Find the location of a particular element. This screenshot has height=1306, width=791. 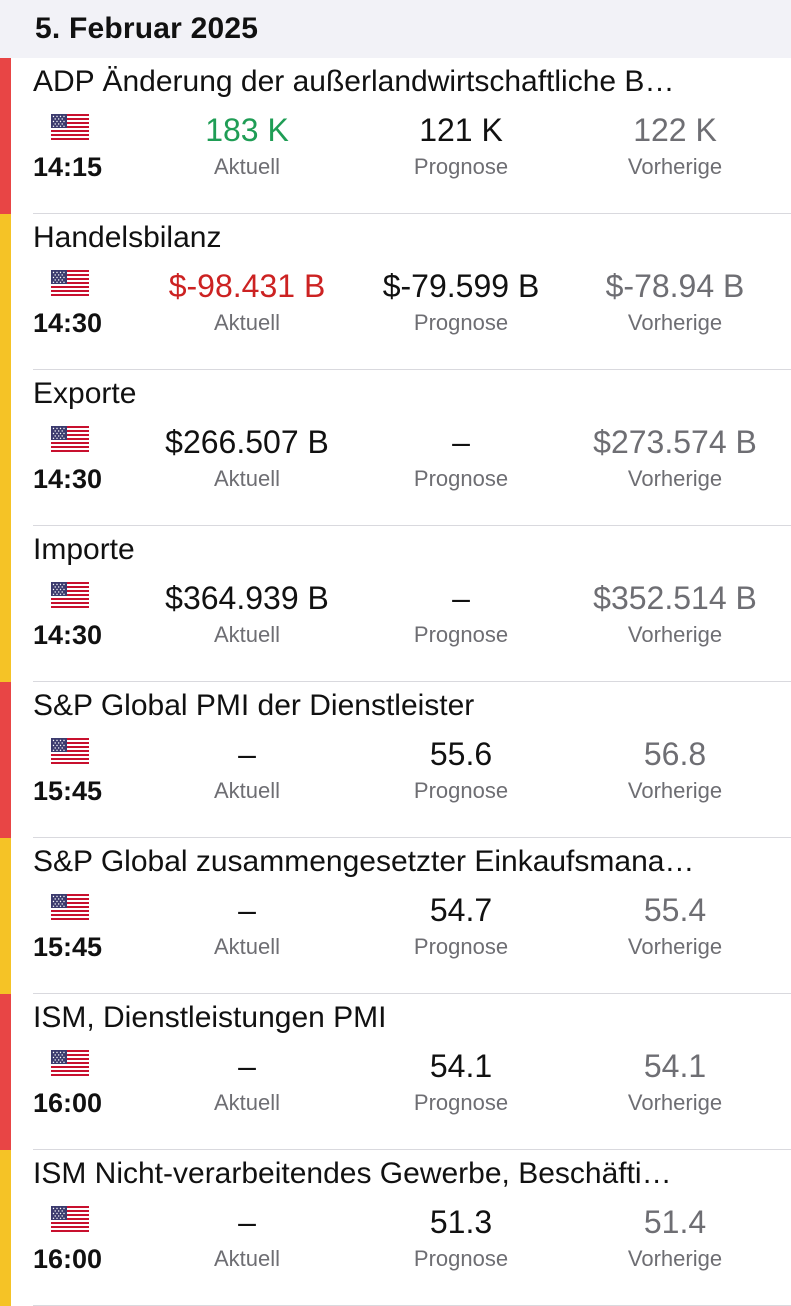

previous-value: 56.8 is located at coordinates (675, 754).